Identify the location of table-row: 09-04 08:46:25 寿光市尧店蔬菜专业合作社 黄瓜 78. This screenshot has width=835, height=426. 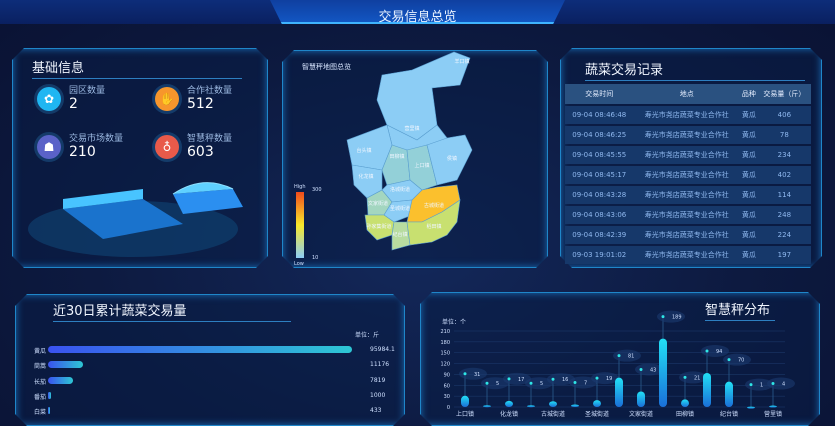
(688, 135).